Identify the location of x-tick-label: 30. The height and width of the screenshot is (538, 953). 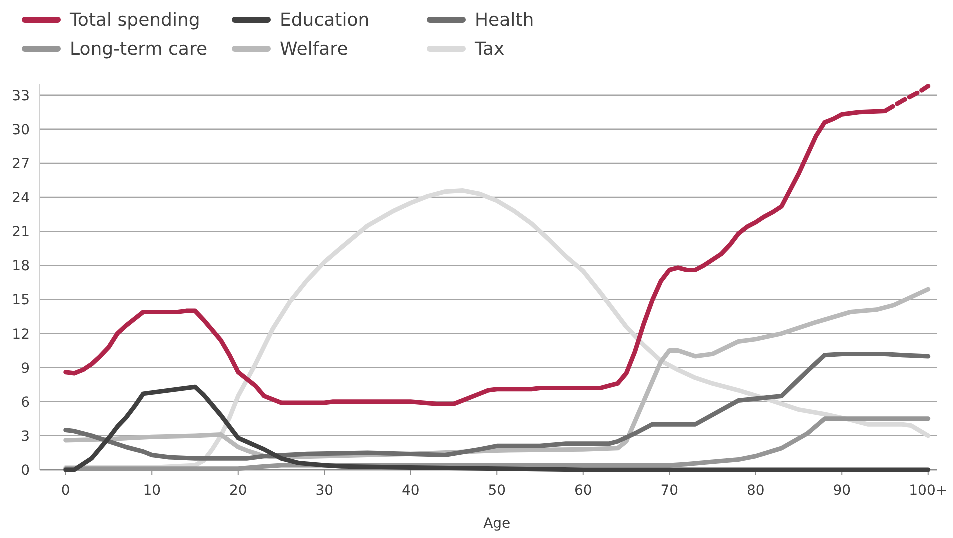
(325, 491).